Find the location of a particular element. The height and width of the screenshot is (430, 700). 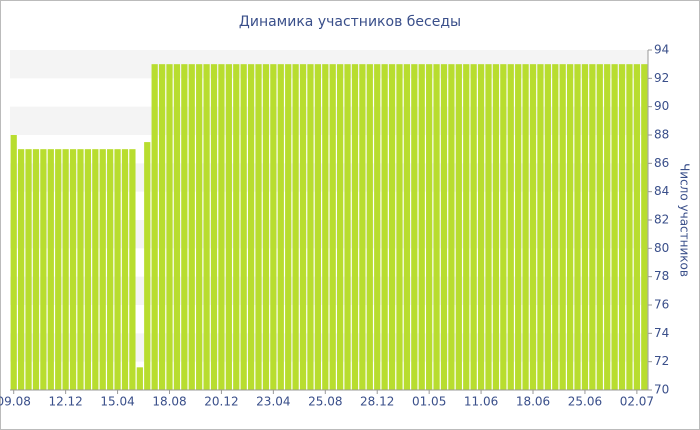

x-tick-label: 12.12 is located at coordinates (65, 402).